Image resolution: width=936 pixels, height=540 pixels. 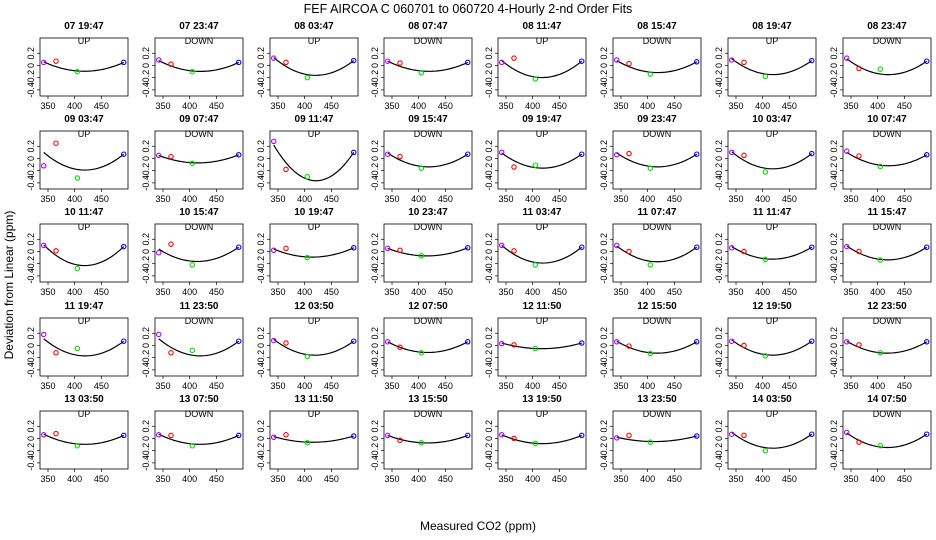 What do you see at coordinates (307, 159) in the screenshot?
I see `panel: 09 11:47 UP -0.4-0.2 0 0.2 350 400 450` at bounding box center [307, 159].